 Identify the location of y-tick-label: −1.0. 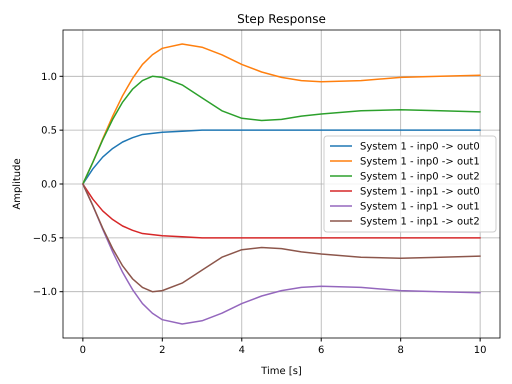
(44, 292).